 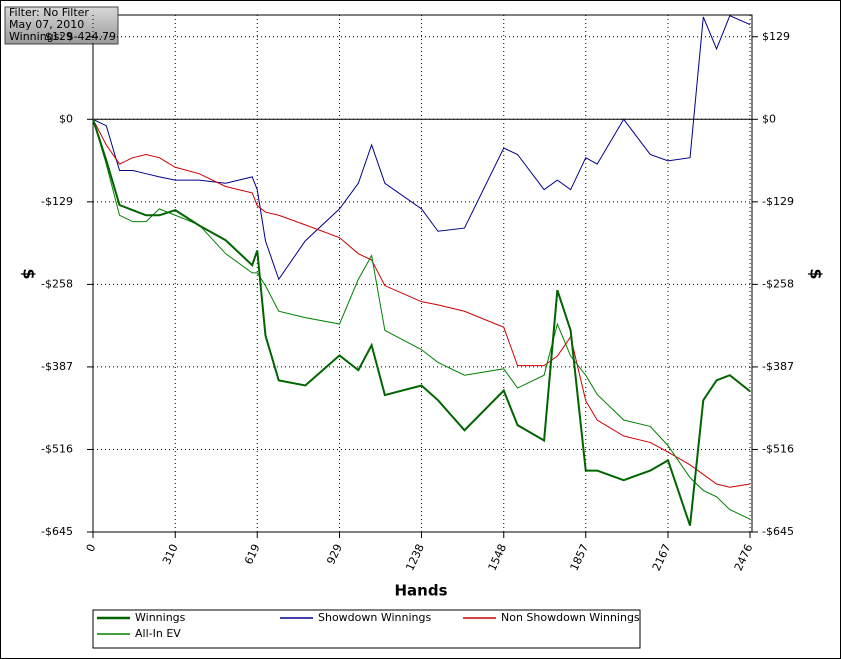 What do you see at coordinates (160, 617) in the screenshot?
I see `legend-label: Winnings` at bounding box center [160, 617].